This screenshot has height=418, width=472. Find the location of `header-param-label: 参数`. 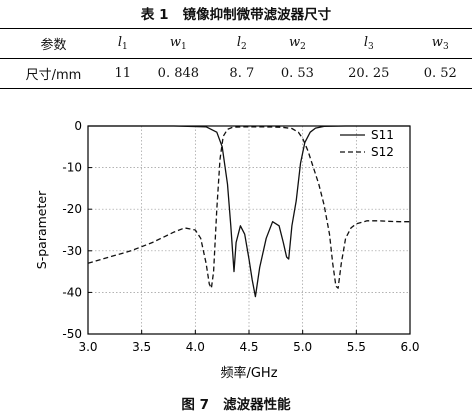

header-param-label: 参数 is located at coordinates (53, 43).